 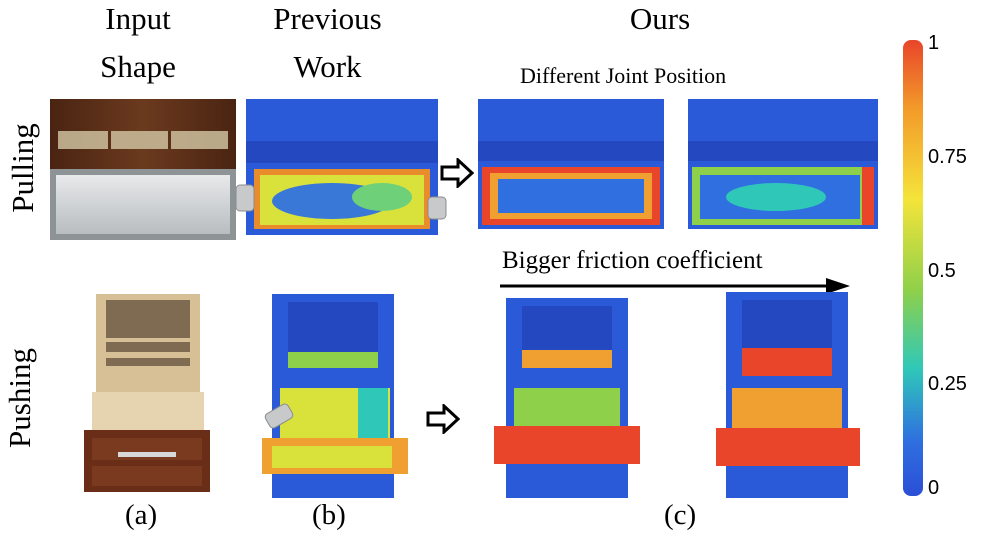 What do you see at coordinates (947, 384) in the screenshot?
I see `colorbar-tick-025: 0.25` at bounding box center [947, 384].